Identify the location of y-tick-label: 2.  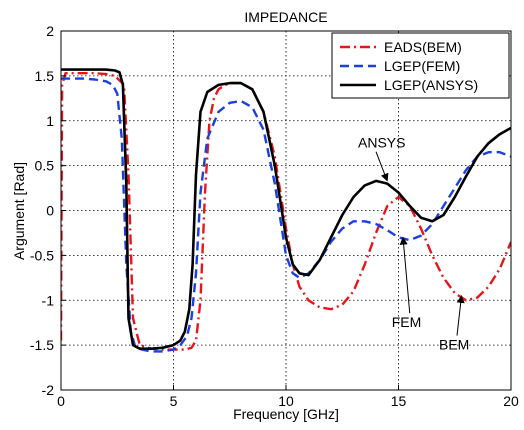
(50, 31).